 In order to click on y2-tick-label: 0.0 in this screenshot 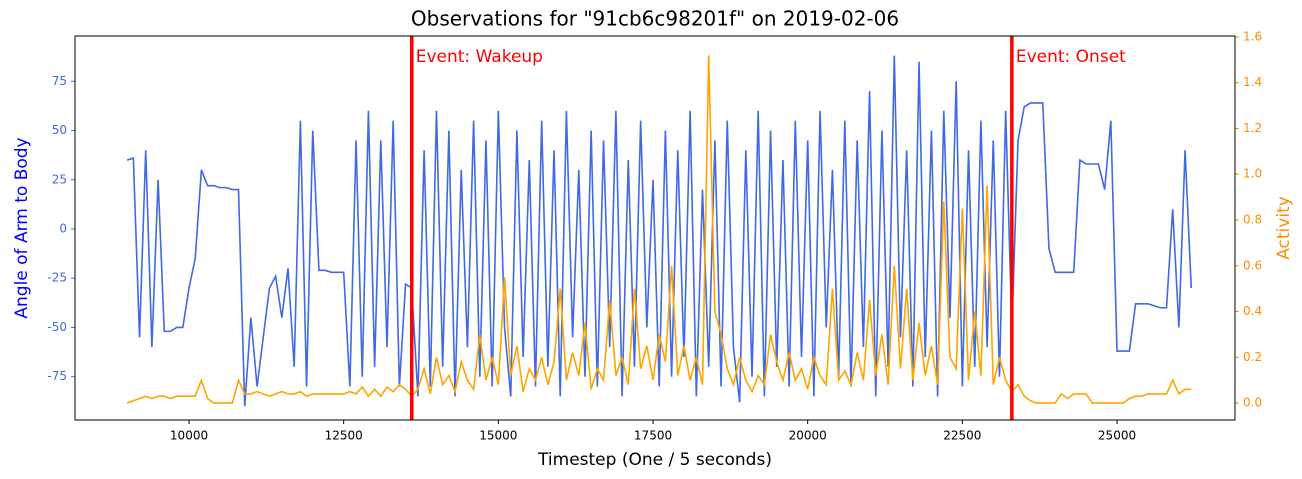, I will do `click(1252, 403)`.